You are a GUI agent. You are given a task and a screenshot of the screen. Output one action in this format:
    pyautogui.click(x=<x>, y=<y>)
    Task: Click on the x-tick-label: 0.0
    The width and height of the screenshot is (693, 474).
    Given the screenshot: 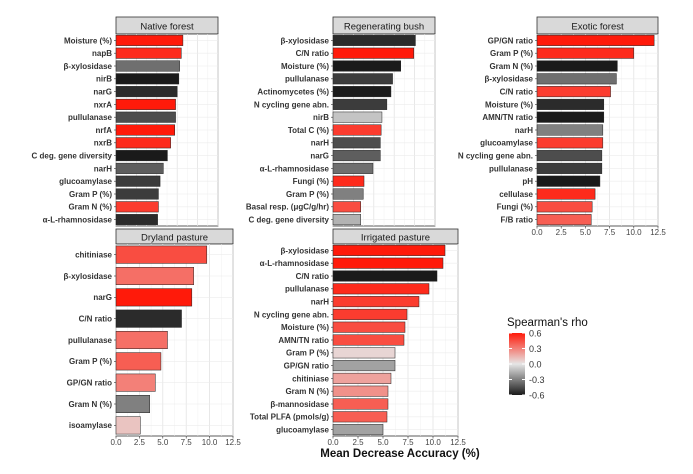 What is the action you would take?
    pyautogui.click(x=537, y=232)
    